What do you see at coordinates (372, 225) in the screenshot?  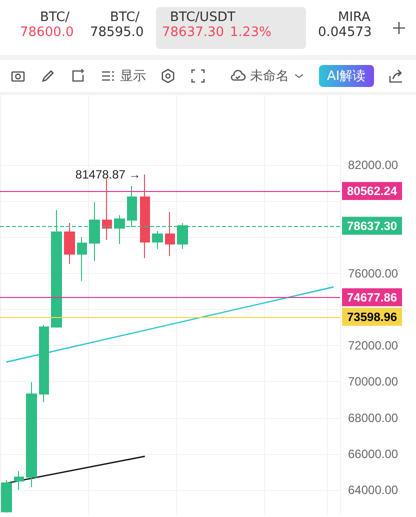 I see `ref-line-label: 78637.30` at bounding box center [372, 225].